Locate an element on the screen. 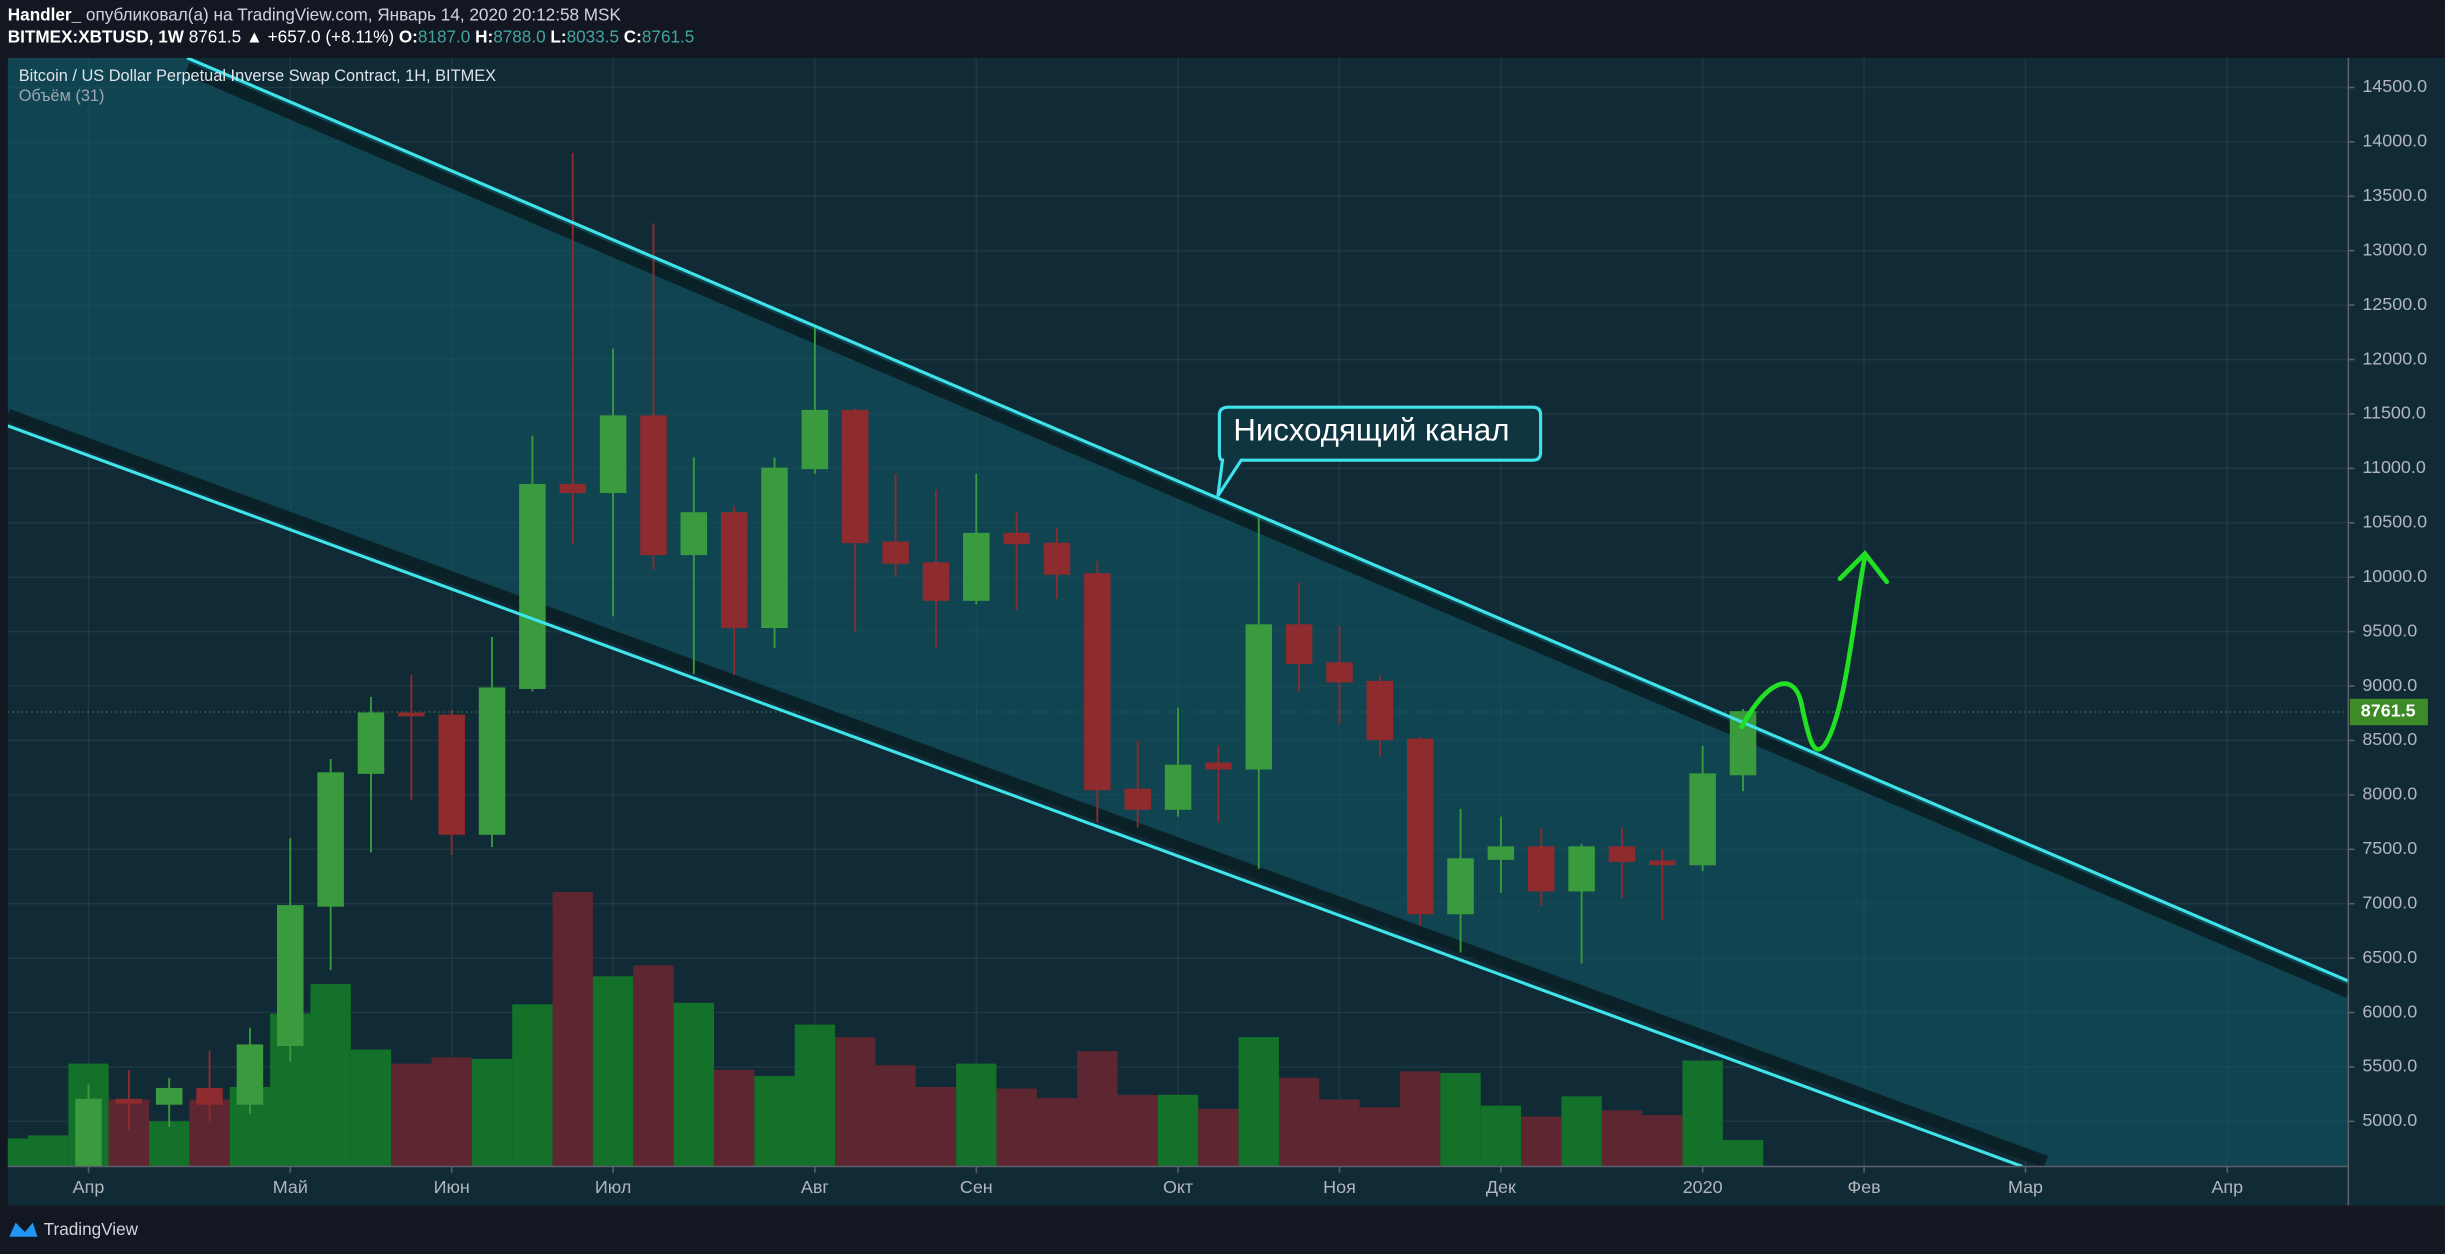 The height and width of the screenshot is (1254, 2445). forecast-arrow is located at coordinates (1814, 651).